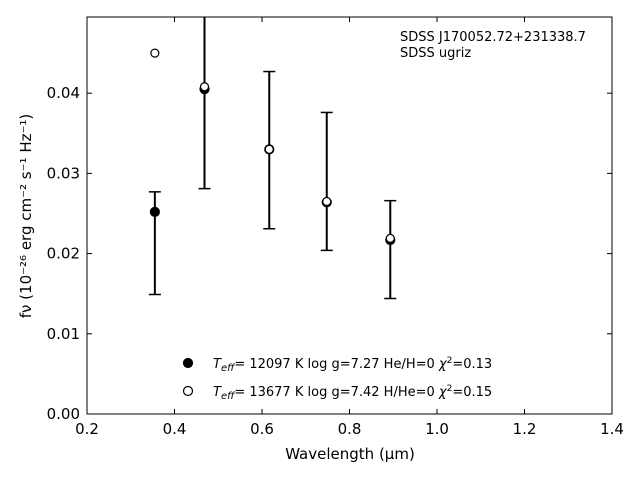 The height and width of the screenshot is (480, 640). Describe the element at coordinates (87, 429) in the screenshot. I see `x-tick-label: 0.2` at that location.